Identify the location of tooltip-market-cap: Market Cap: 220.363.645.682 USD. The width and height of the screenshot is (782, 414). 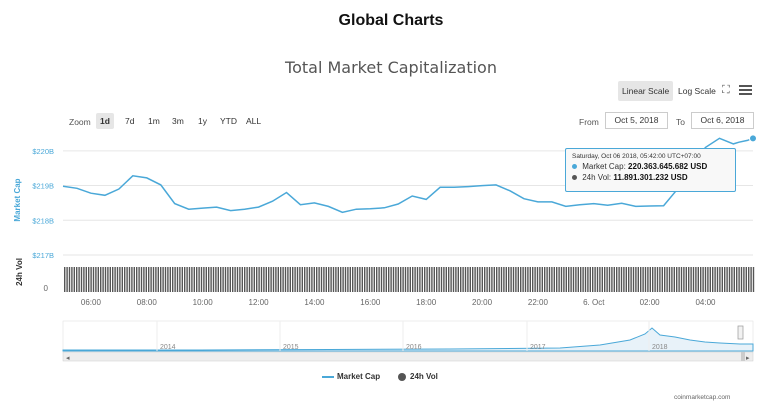
(650, 166).